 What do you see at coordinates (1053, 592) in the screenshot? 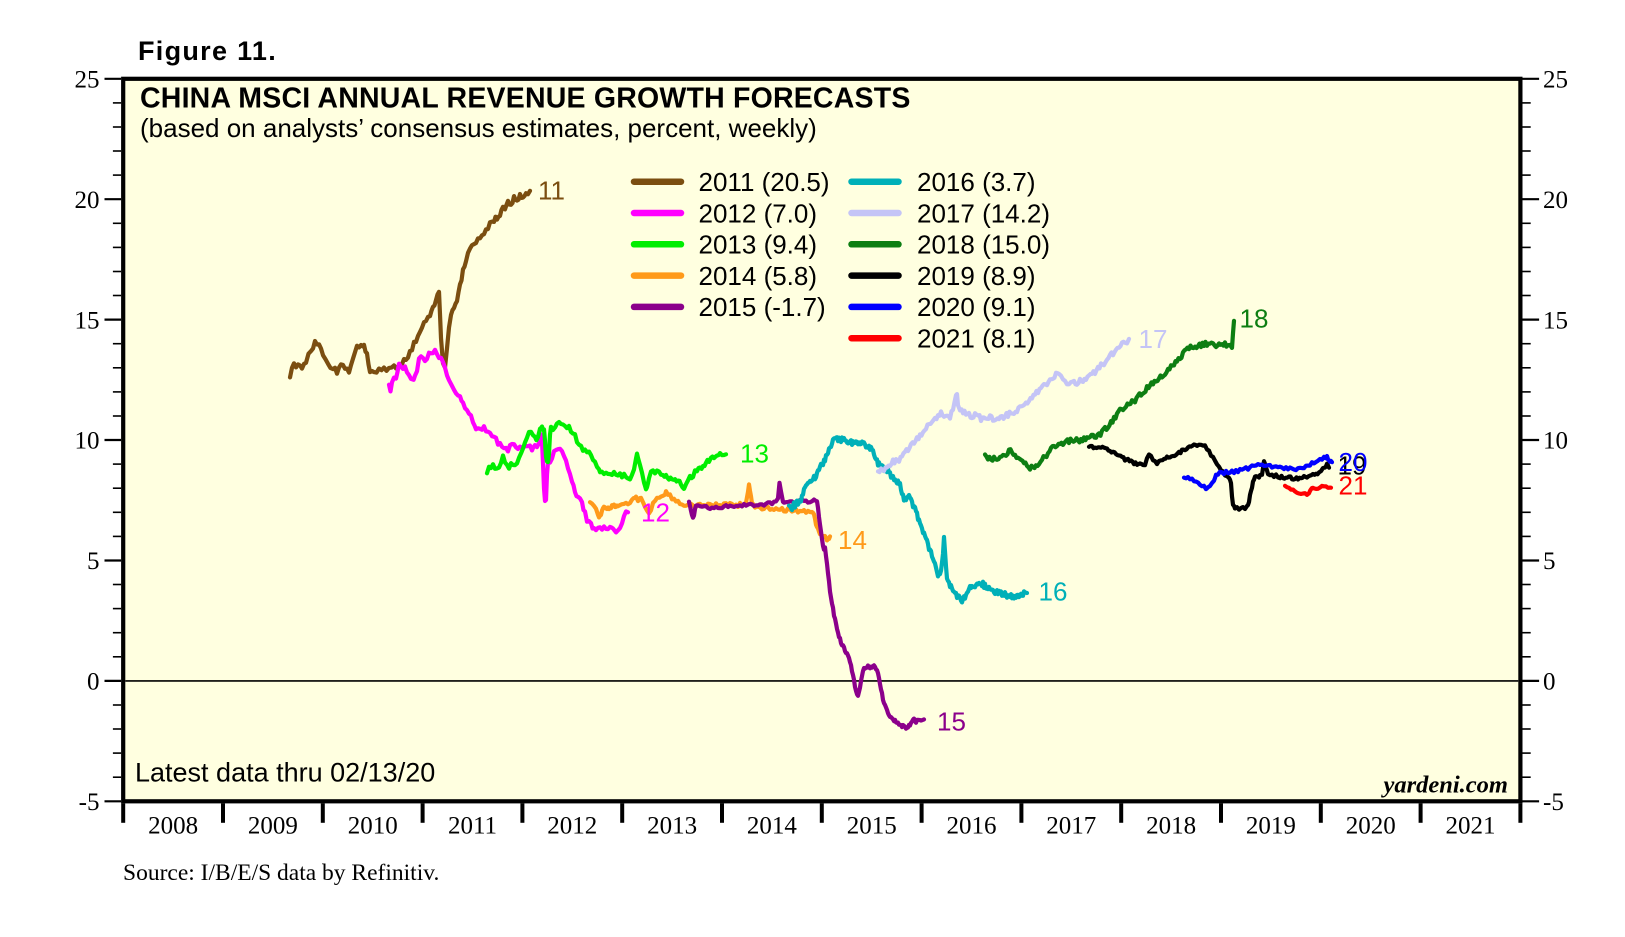
I see `svg-text: 16` at bounding box center [1053, 592].